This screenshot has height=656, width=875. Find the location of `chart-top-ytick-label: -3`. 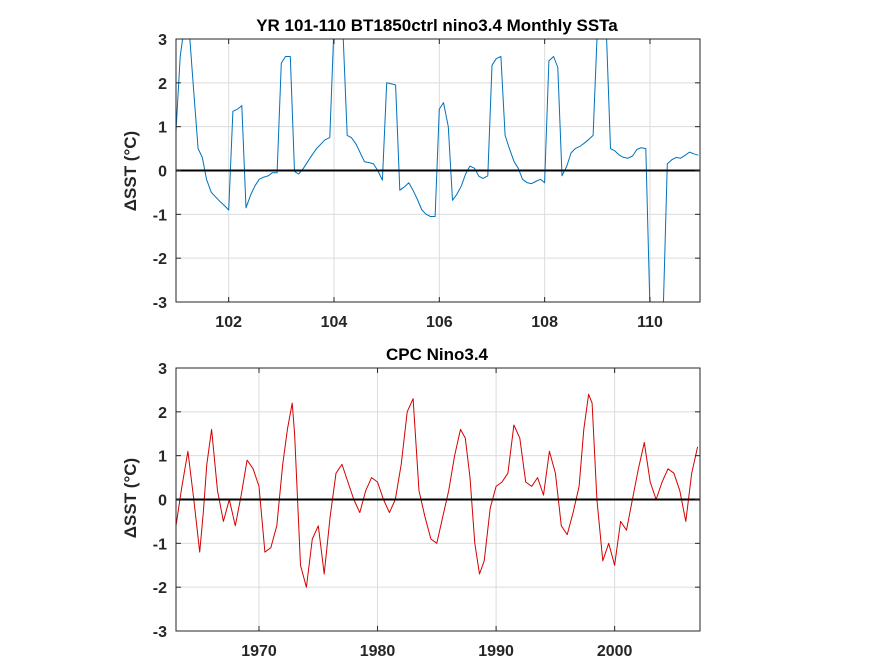

chart-top-ytick-label: -3 is located at coordinates (160, 303).